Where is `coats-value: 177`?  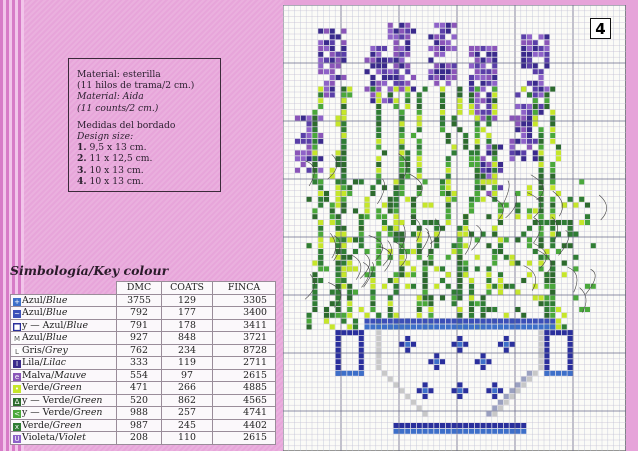
coats-value: 177 is located at coordinates (187, 313).